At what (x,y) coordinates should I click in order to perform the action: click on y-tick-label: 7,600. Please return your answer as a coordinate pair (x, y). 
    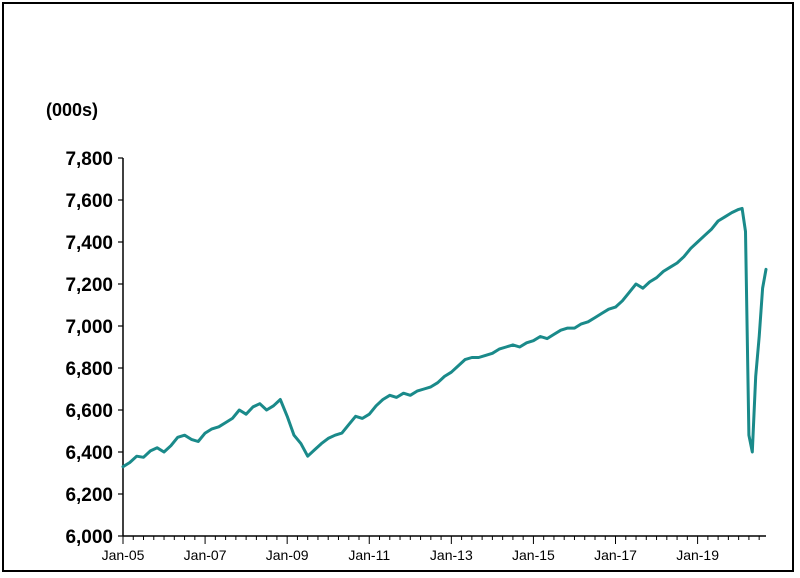
    Looking at the image, I should click on (89, 201).